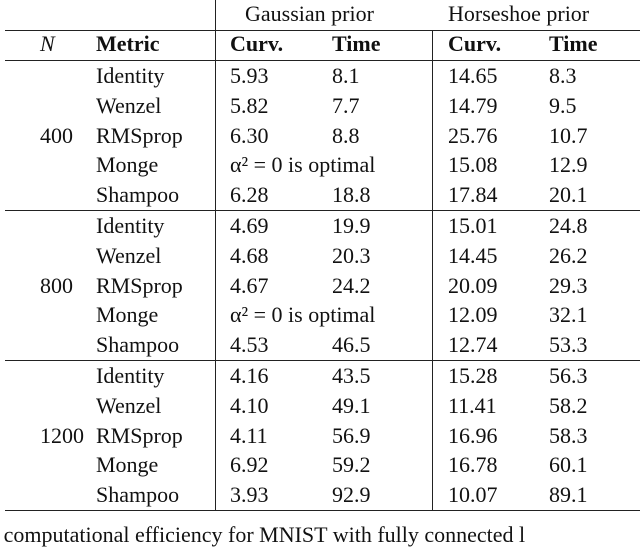  Describe the element at coordinates (568, 465) in the screenshot. I see `cell: 60.1` at that location.